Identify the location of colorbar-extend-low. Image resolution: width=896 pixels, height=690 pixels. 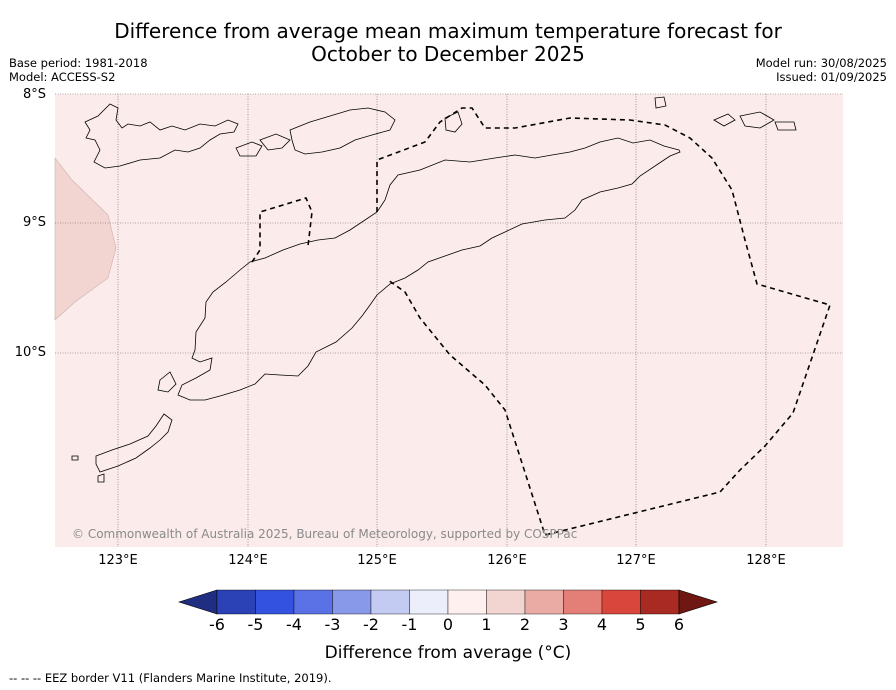
(198, 602).